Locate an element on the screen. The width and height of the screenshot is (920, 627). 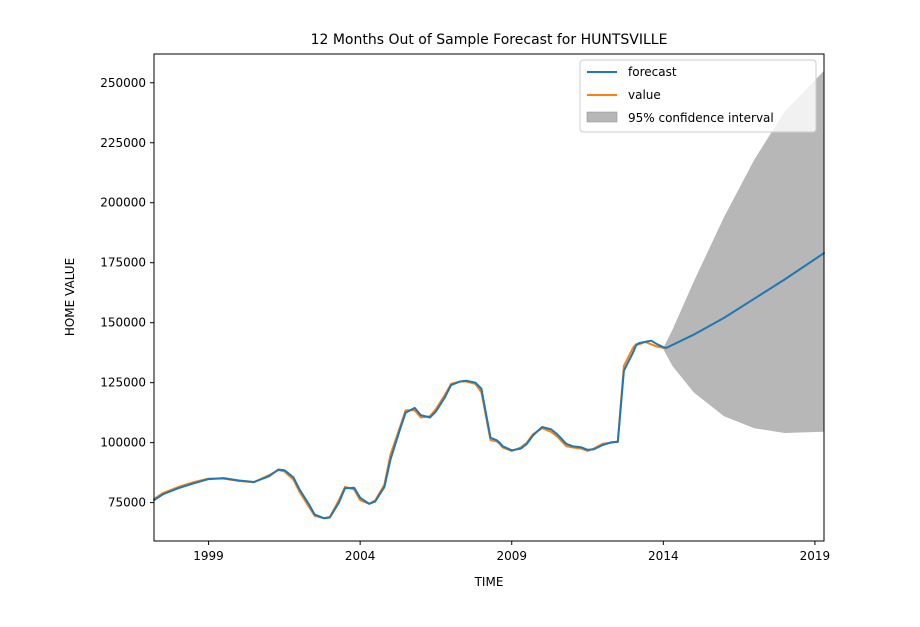
ci-layer is located at coordinates (743, 252).